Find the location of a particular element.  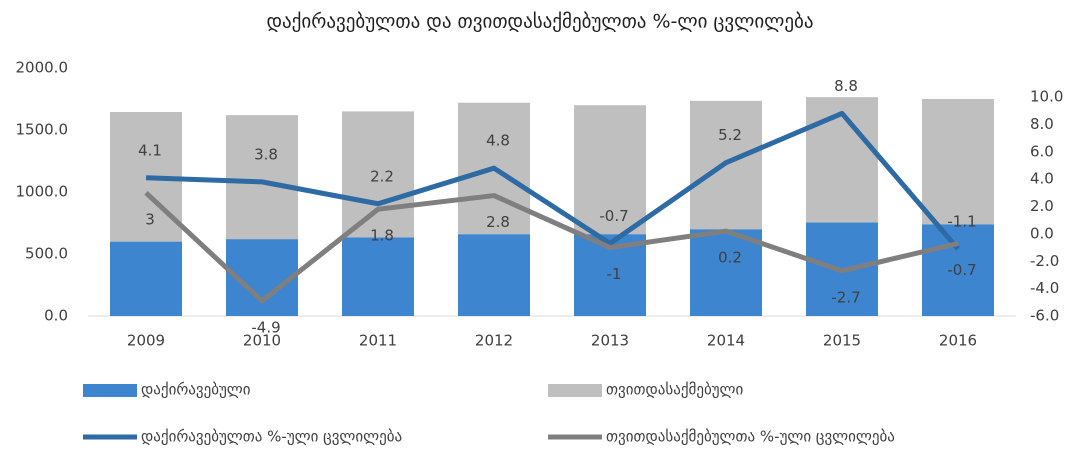

data-label: 5.2 is located at coordinates (730, 135).